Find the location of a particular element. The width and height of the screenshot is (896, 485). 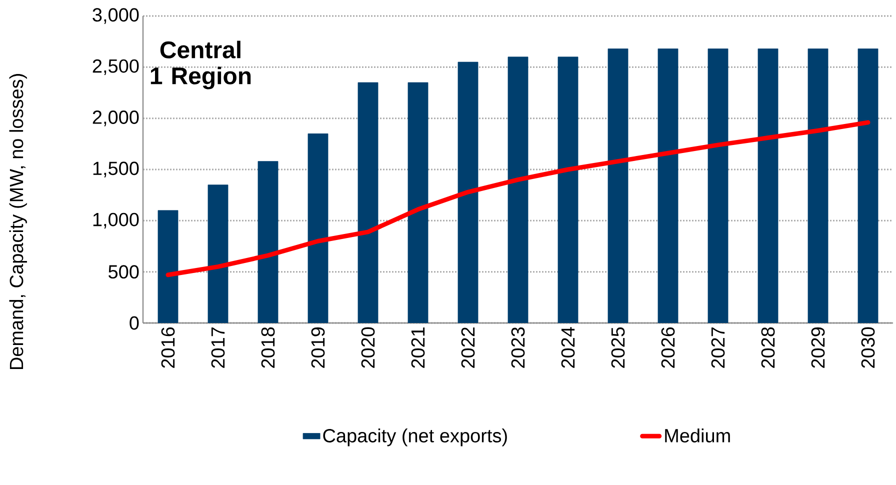

x-tick-label: 2029 is located at coordinates (818, 347).